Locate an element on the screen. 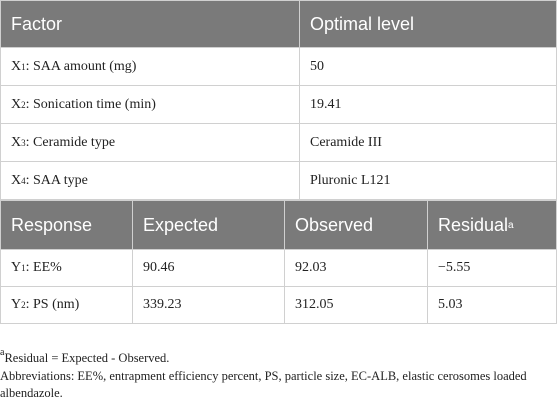  table-cell: Ceramide III is located at coordinates (428, 143).